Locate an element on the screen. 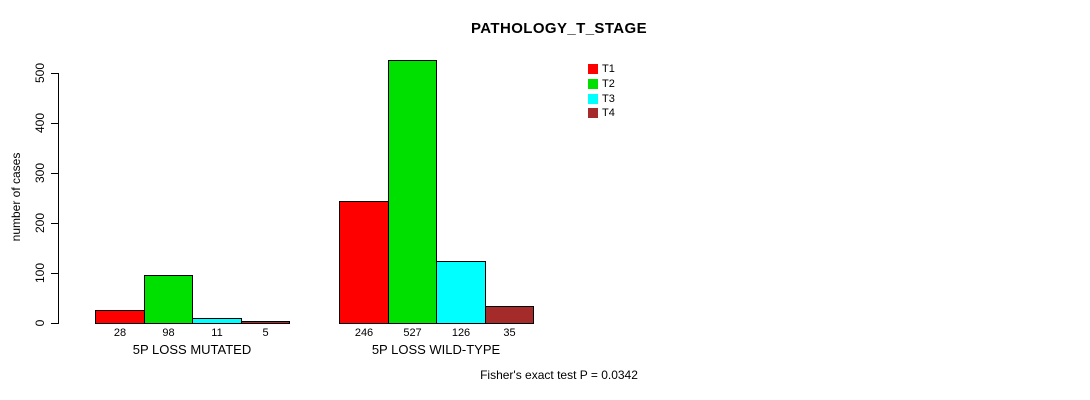  legend-item: T1 is located at coordinates (601, 69).